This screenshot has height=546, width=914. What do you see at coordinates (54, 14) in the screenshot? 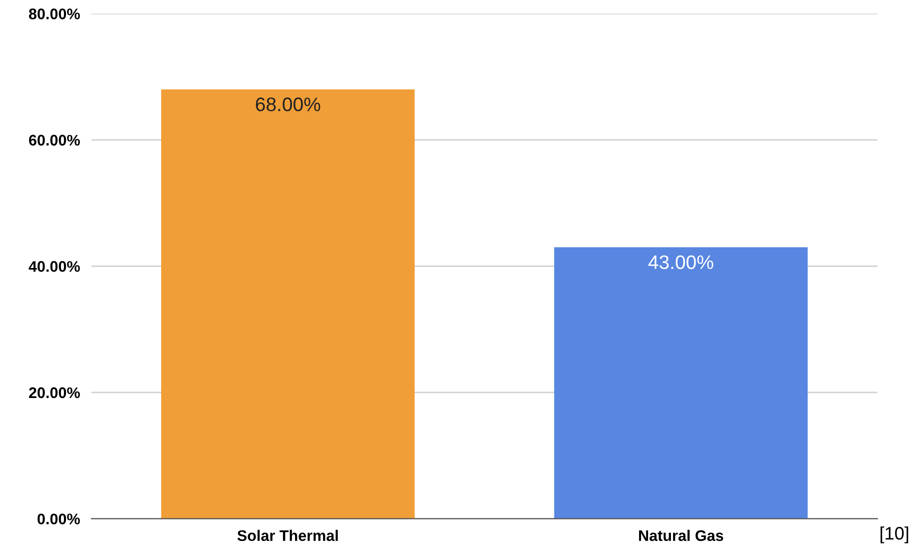
I see `y-tick-label: 80.00%` at bounding box center [54, 14].